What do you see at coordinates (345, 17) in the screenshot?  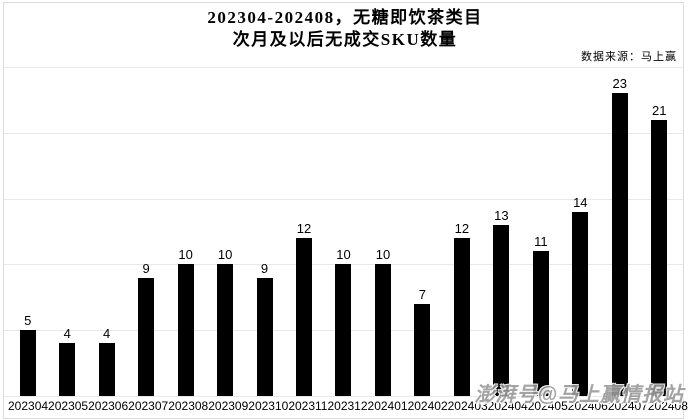 I see `chart-title-line1: 202304-202408，无糖即饮茶类目` at bounding box center [345, 17].